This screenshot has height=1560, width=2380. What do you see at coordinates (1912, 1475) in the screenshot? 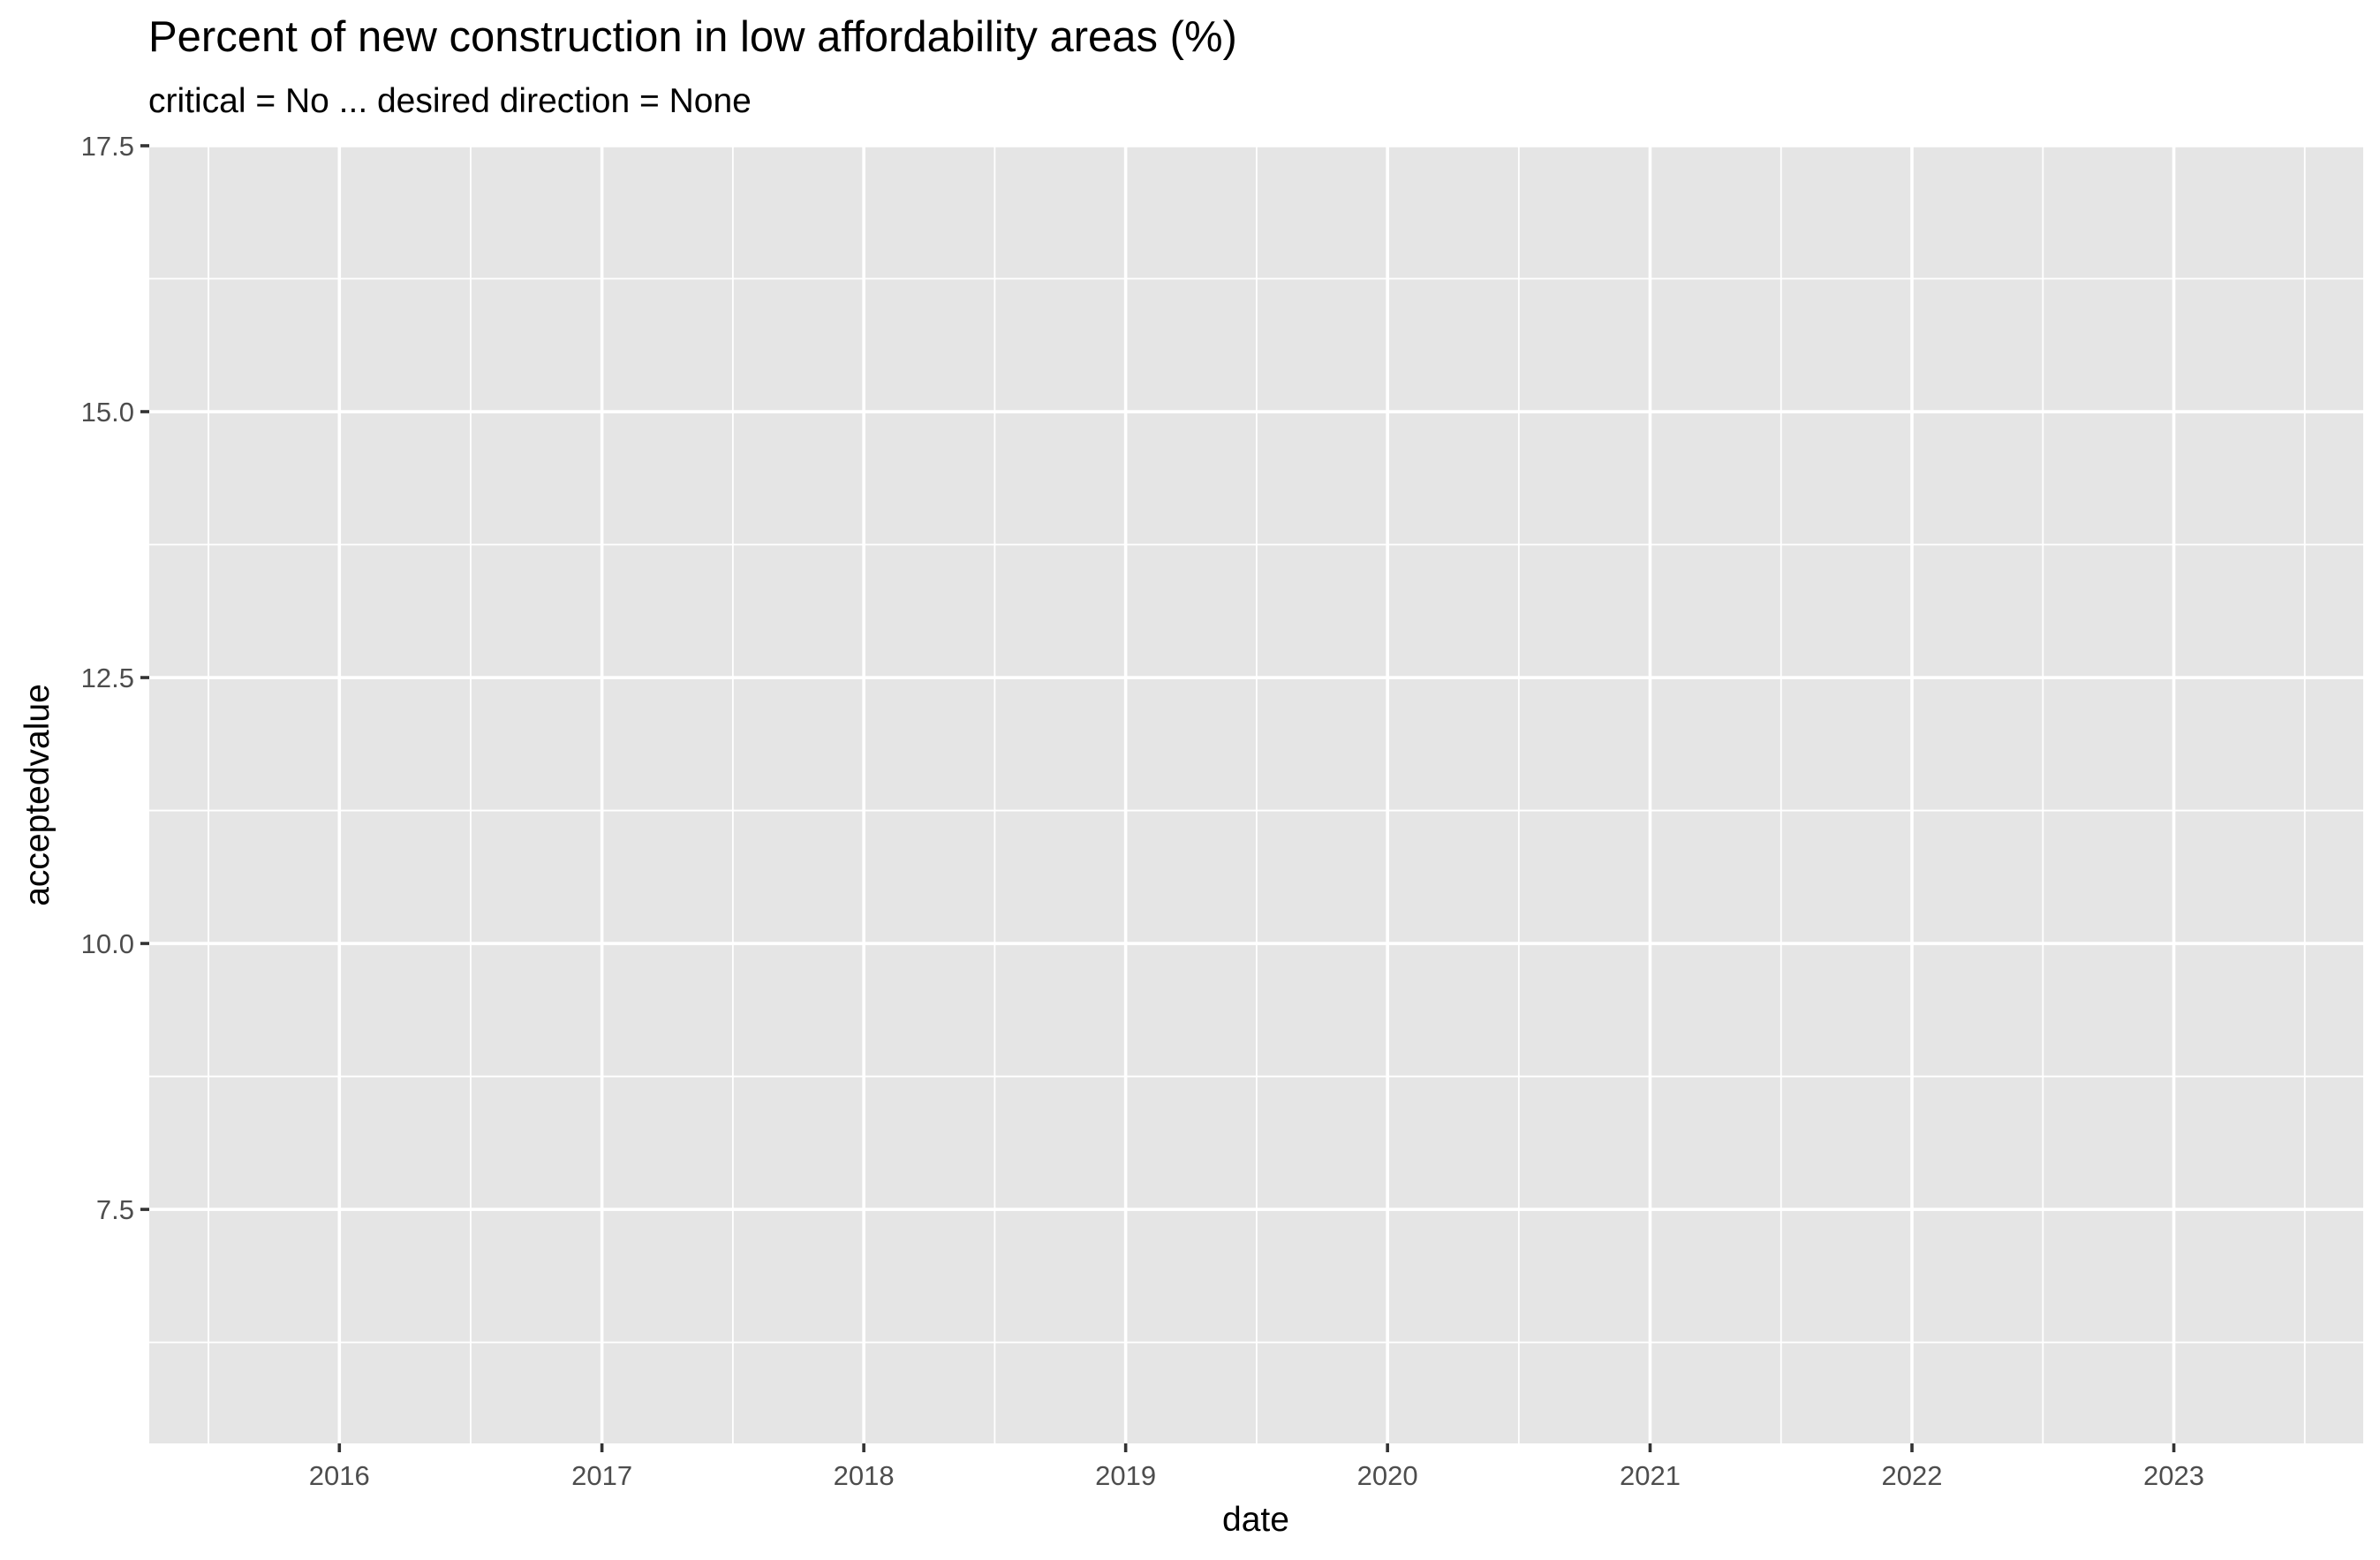
I see `x-tick-label: 2022` at bounding box center [1912, 1475].